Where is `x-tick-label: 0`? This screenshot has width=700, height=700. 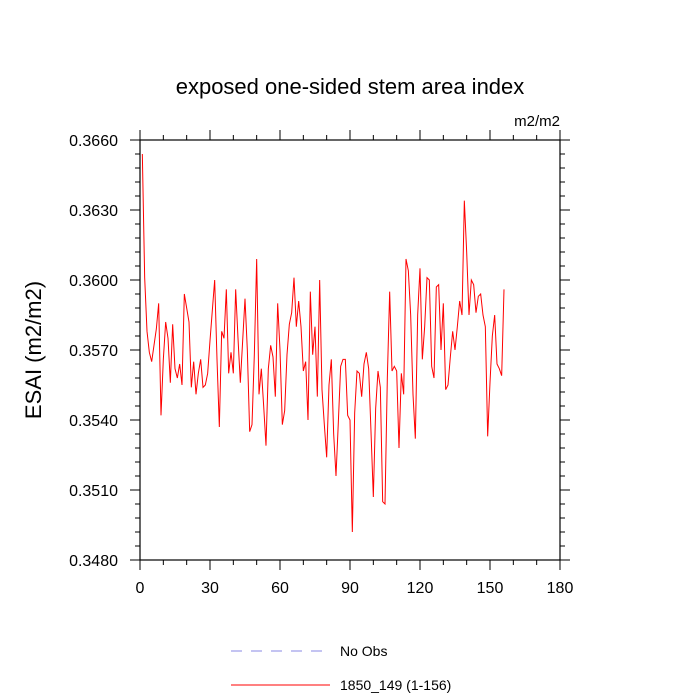
x-tick-label: 0 is located at coordinates (140, 588).